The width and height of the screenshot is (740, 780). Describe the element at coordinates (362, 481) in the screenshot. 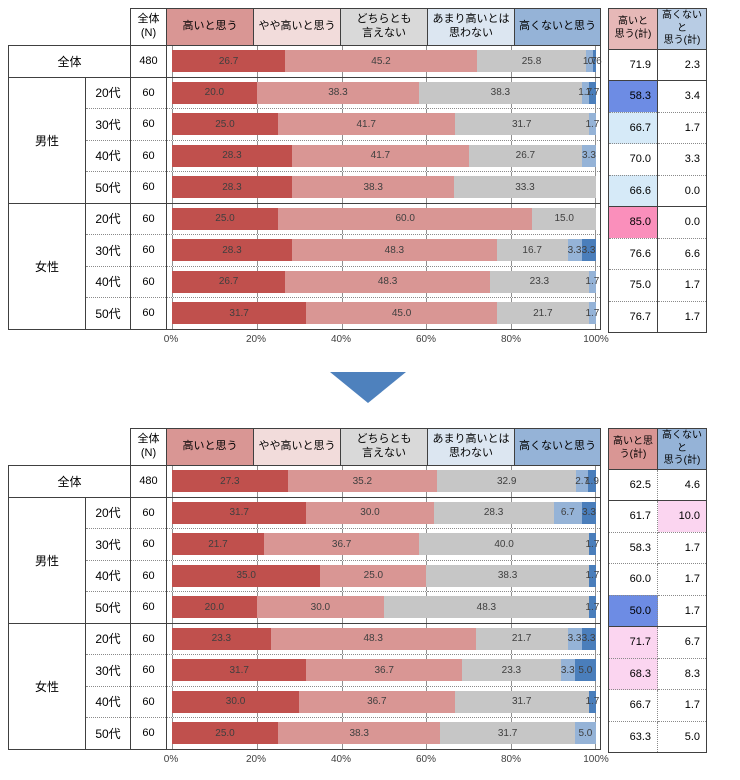

I see `bar-segment: 35.2` at that location.